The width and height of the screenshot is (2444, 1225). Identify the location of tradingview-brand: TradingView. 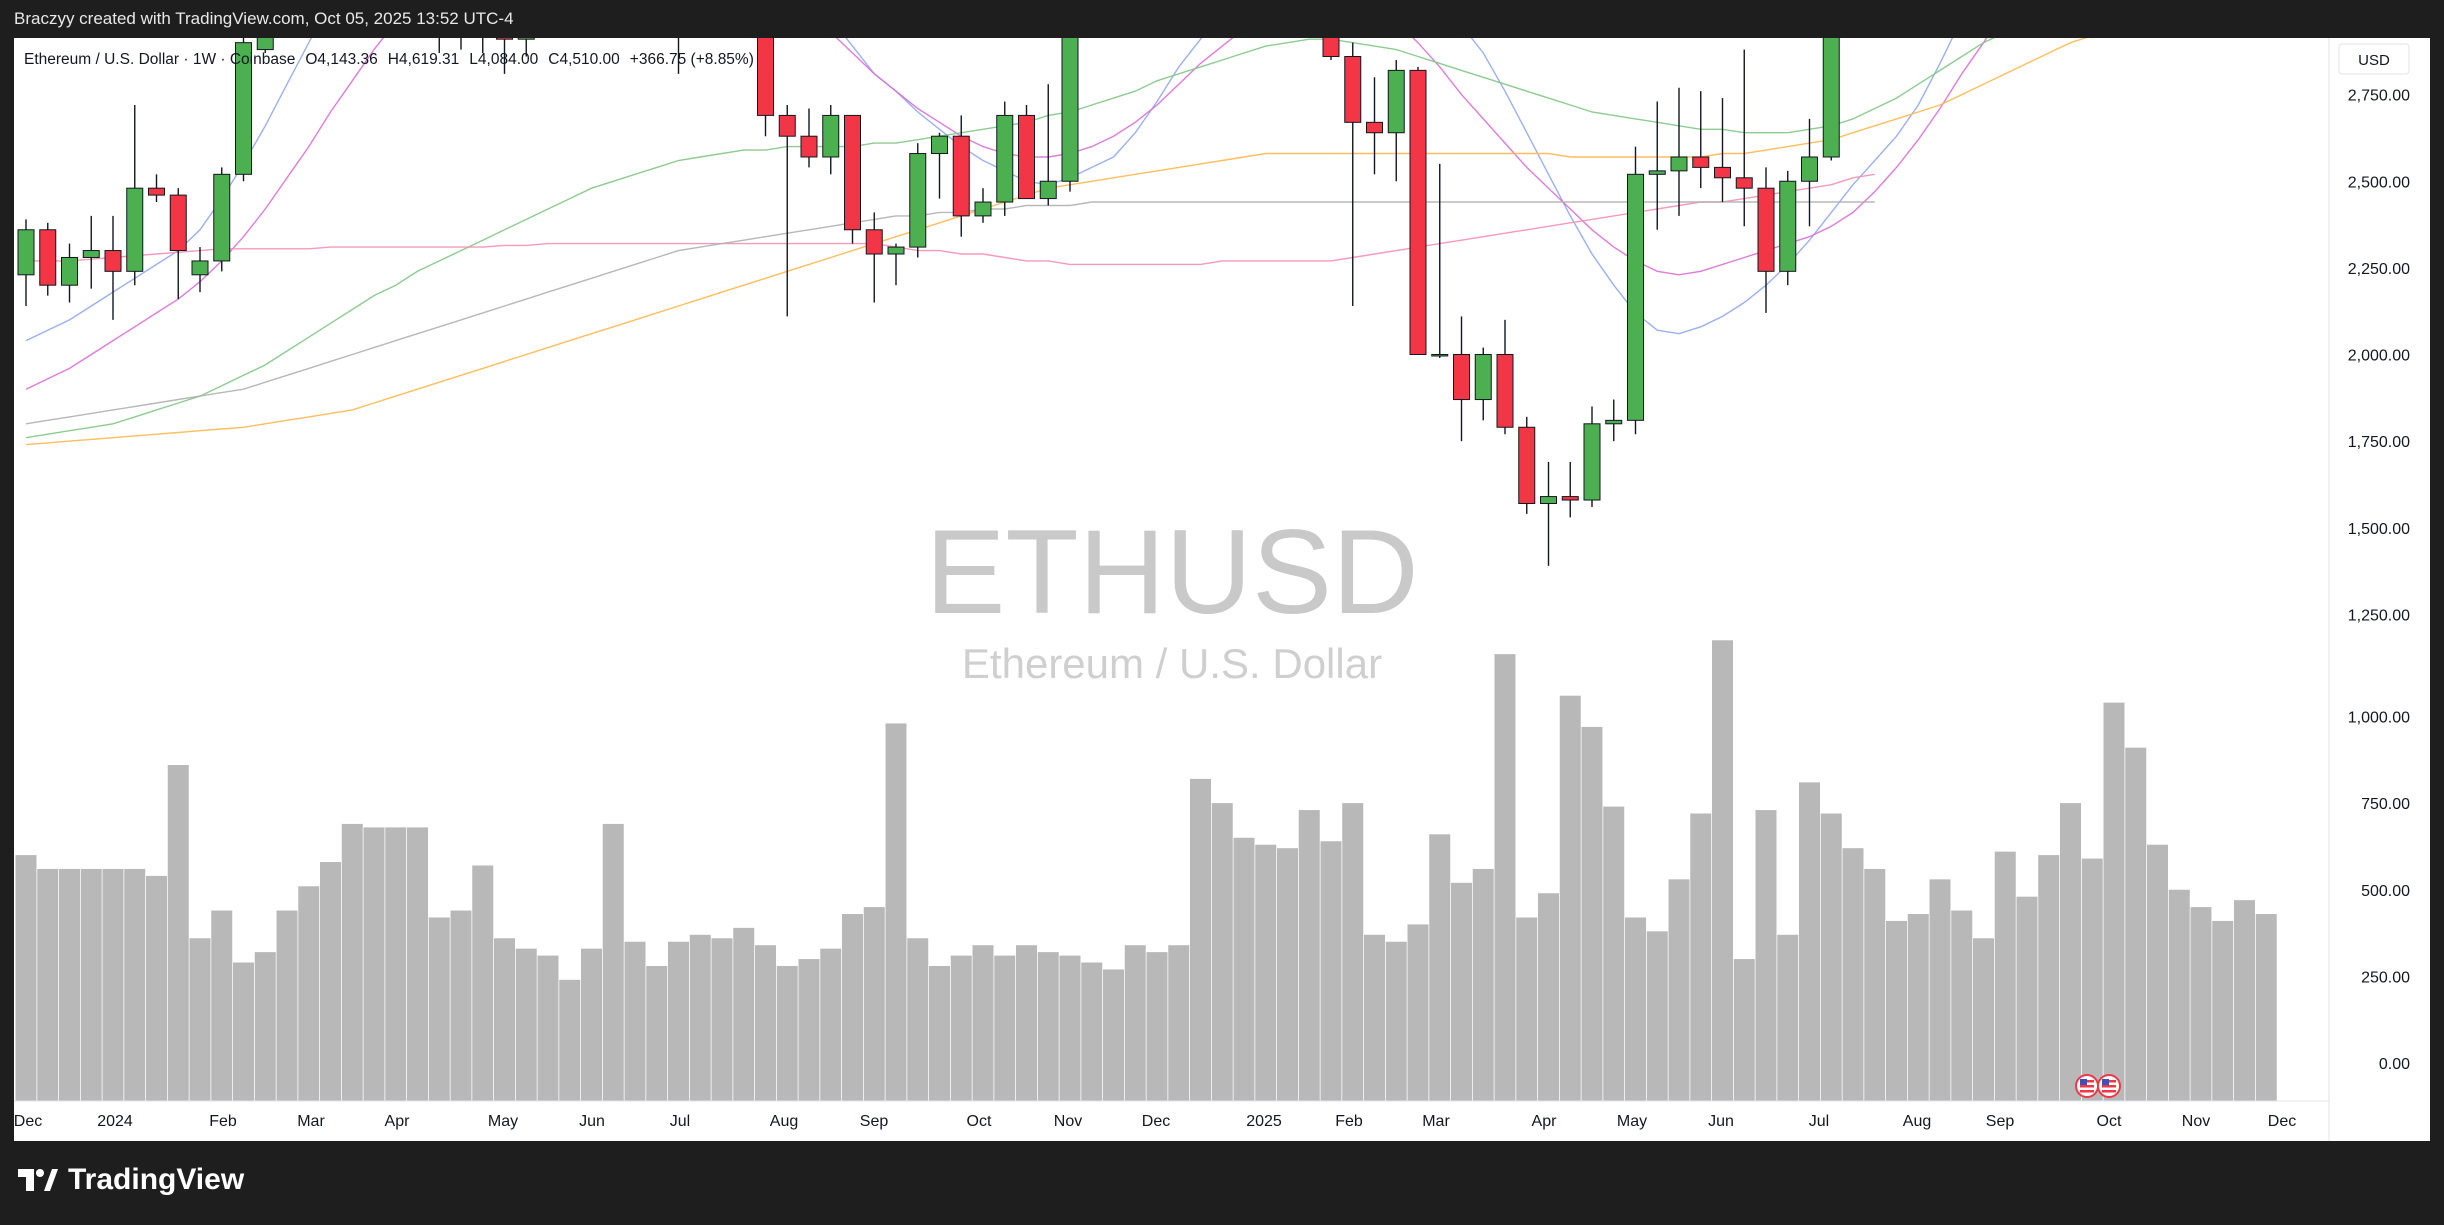
(156, 1179).